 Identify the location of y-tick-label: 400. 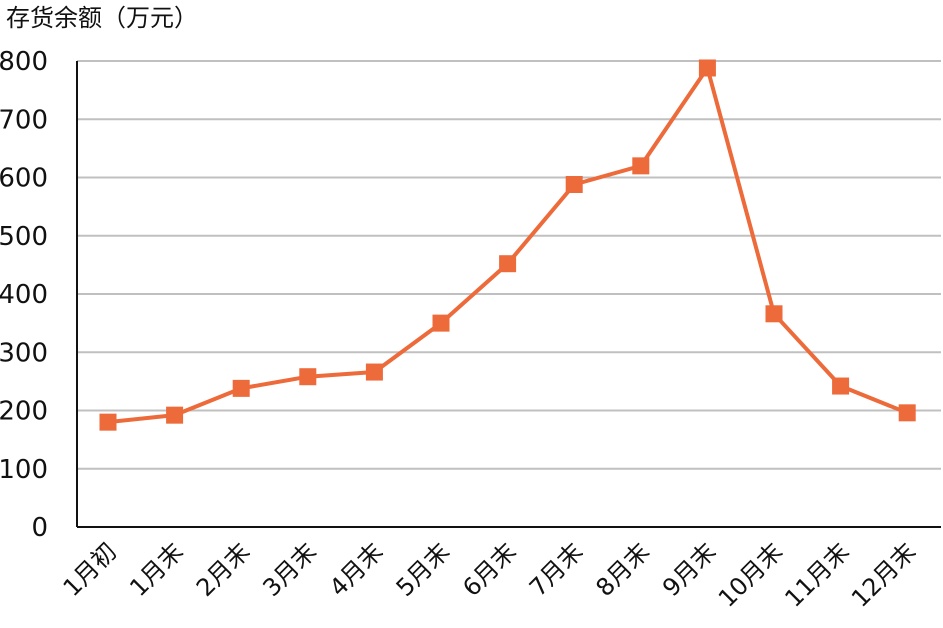
(24, 295).